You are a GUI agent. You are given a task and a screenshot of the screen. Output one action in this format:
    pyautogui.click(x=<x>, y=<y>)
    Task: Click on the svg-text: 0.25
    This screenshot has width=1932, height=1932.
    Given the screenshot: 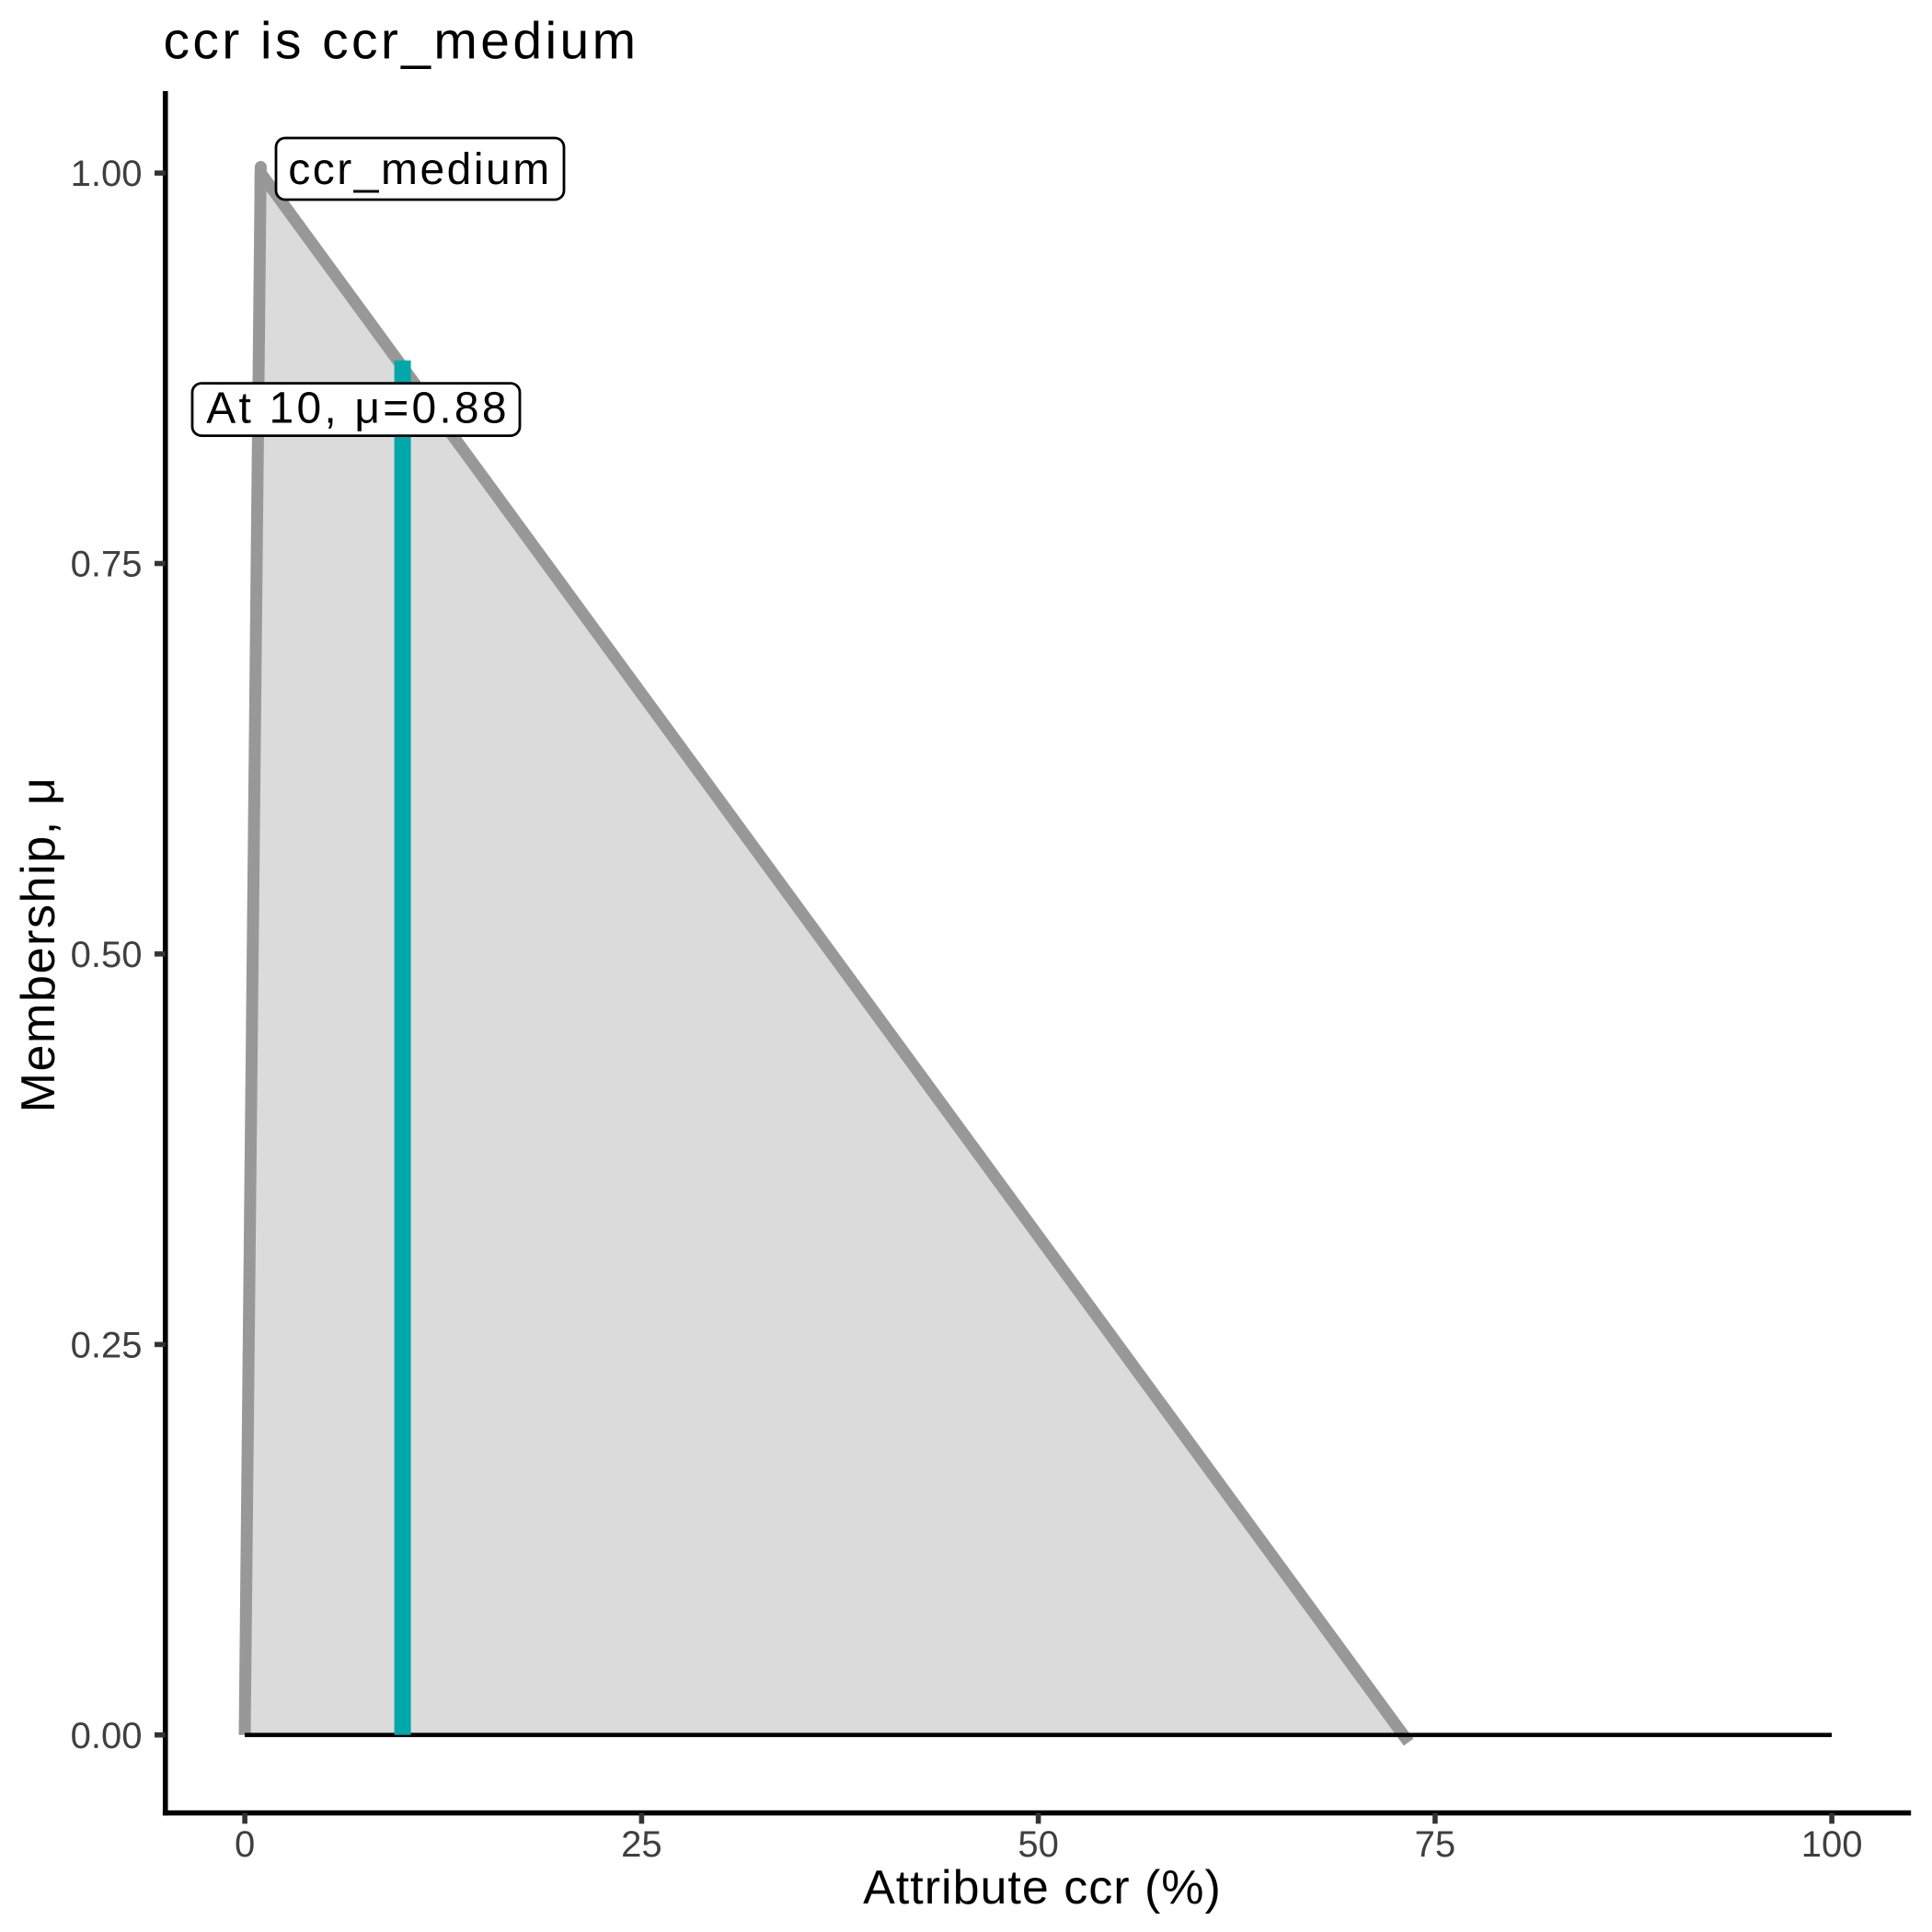 What is the action you would take?
    pyautogui.click(x=107, y=1345)
    